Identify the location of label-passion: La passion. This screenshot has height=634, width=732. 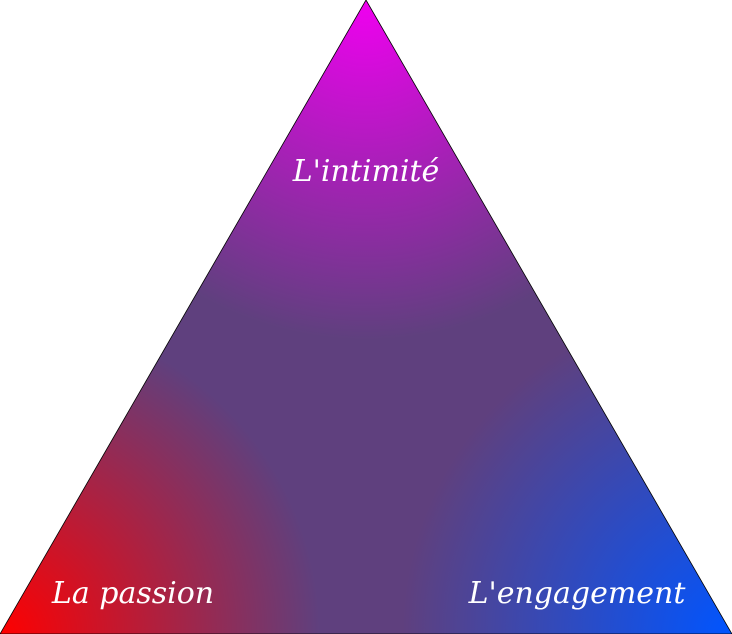
(132, 593).